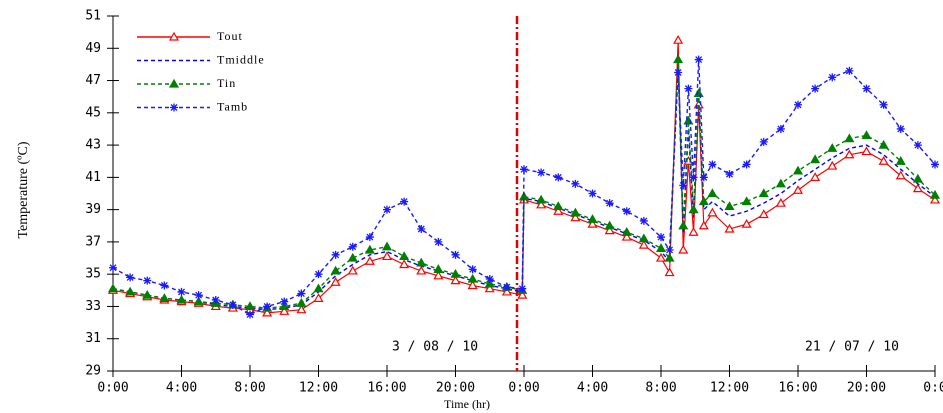 The height and width of the screenshot is (413, 943). Describe the element at coordinates (386, 388) in the screenshot. I see `x-tick-label: 16:00` at that location.